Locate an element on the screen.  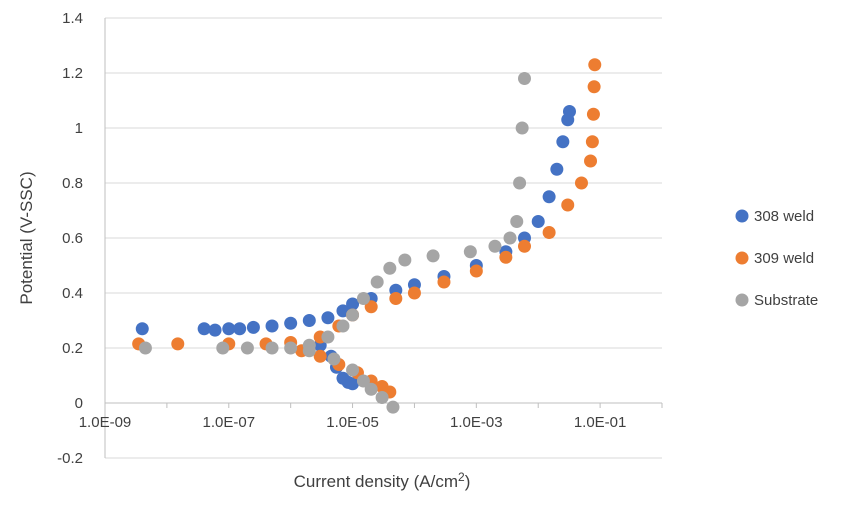
y-tick-label: -0.2 is located at coordinates (70, 458).